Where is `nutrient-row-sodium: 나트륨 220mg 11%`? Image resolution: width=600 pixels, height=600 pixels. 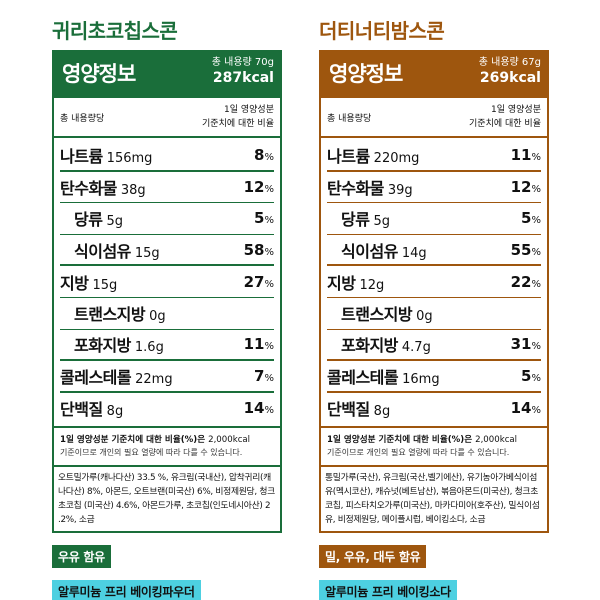 nutrient-row-sodium: 나트륨 220mg 11% is located at coordinates (434, 156).